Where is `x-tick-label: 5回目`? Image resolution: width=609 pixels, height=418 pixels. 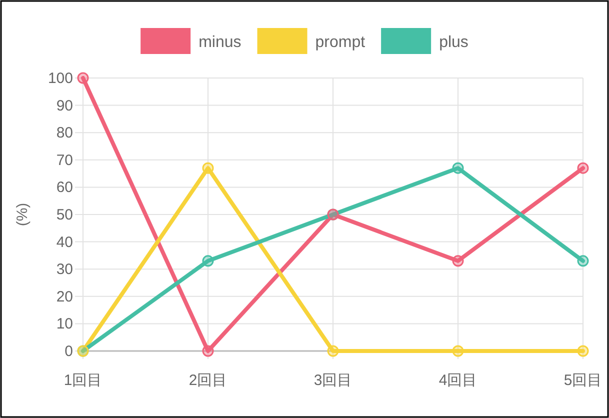
x-tick-label: 5回目 is located at coordinates (583, 380).